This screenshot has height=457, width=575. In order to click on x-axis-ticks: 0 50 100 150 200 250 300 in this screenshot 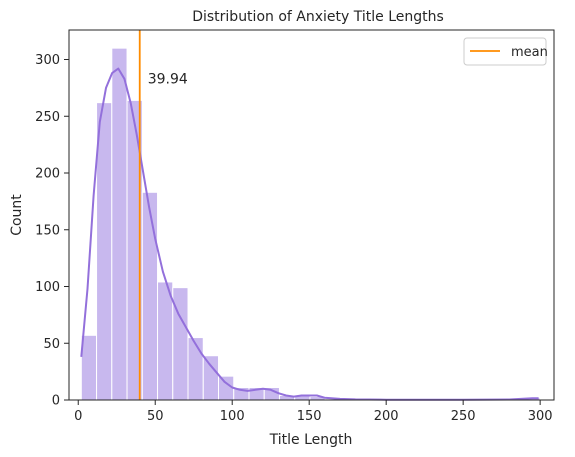, I will do `click(313, 412)`.